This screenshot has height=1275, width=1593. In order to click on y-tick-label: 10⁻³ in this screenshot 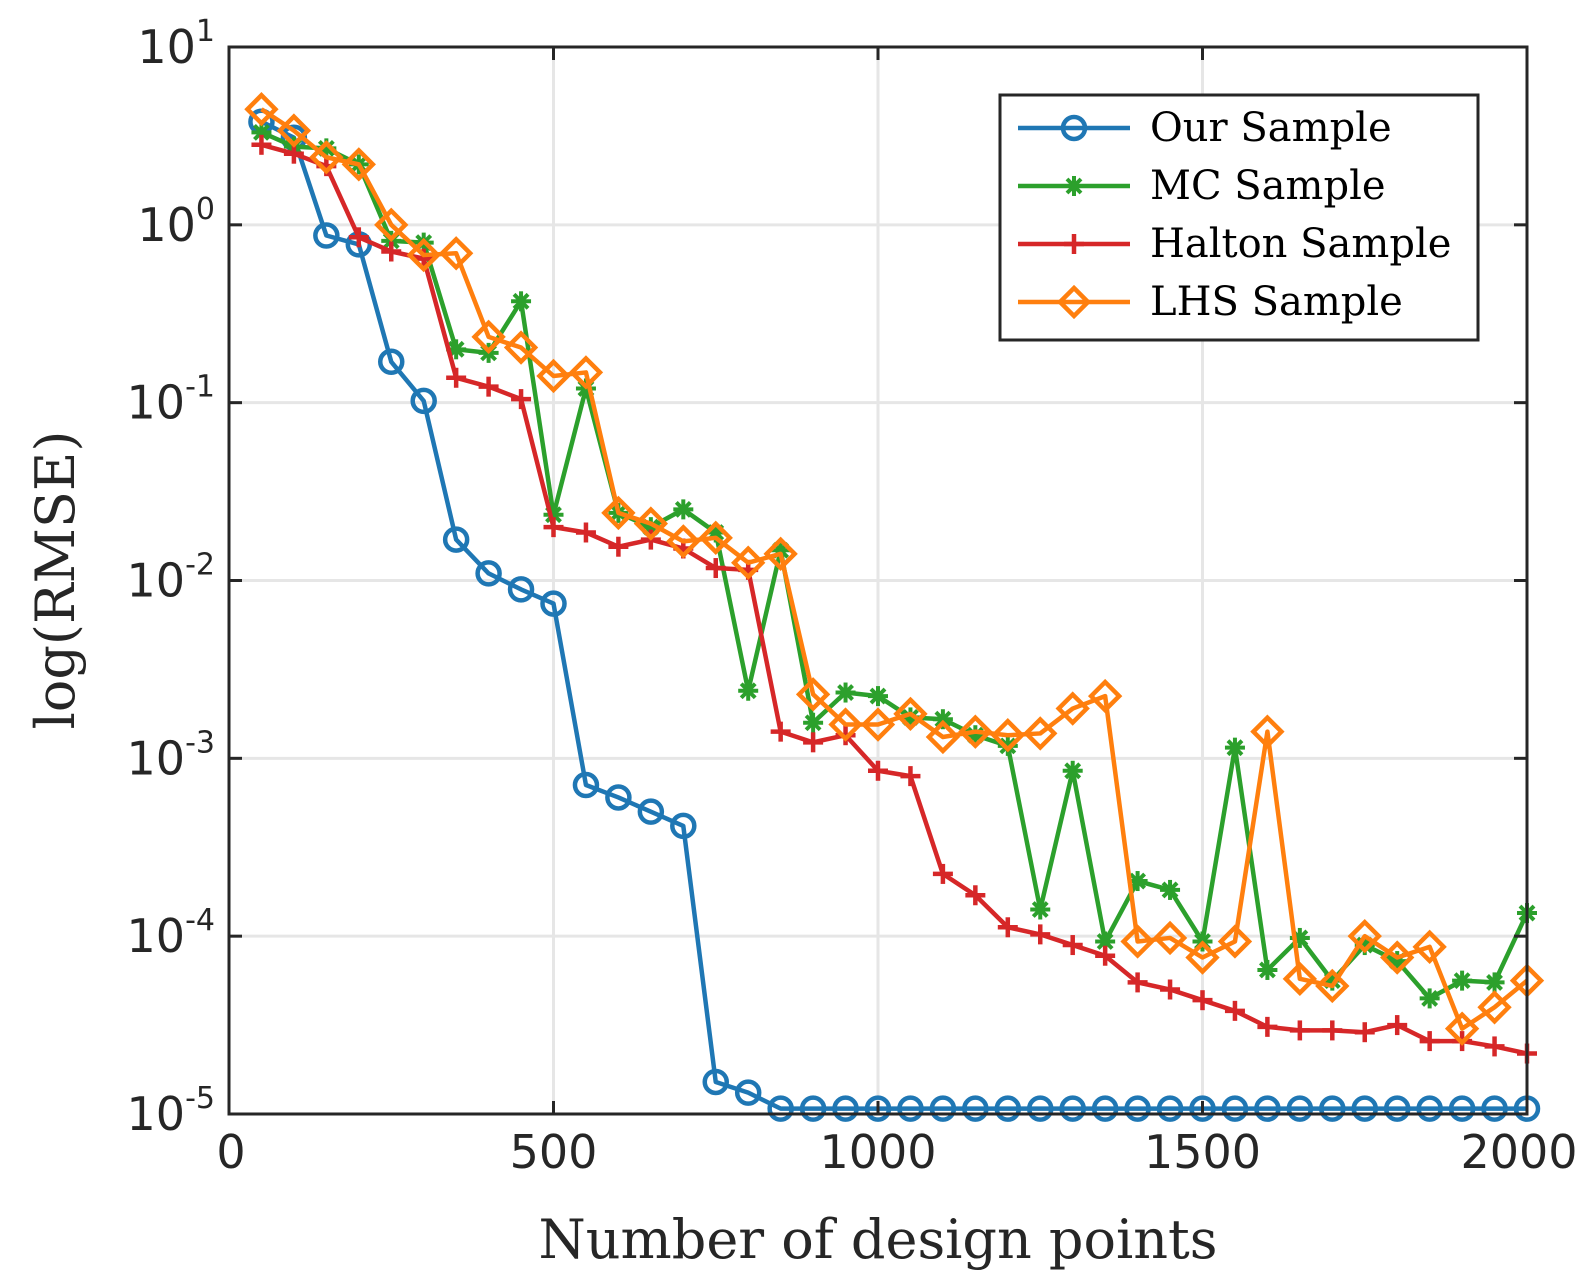, I will do `click(171, 755)`.